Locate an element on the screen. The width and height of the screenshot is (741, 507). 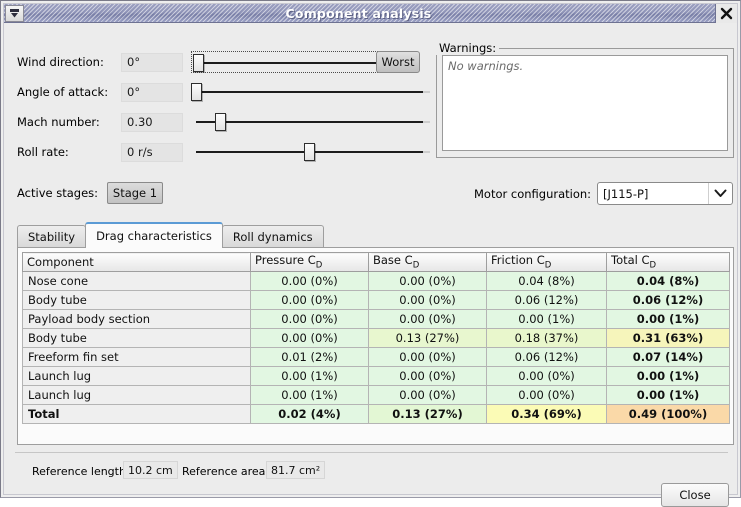
chevron-down-icon is located at coordinates (720, 193).